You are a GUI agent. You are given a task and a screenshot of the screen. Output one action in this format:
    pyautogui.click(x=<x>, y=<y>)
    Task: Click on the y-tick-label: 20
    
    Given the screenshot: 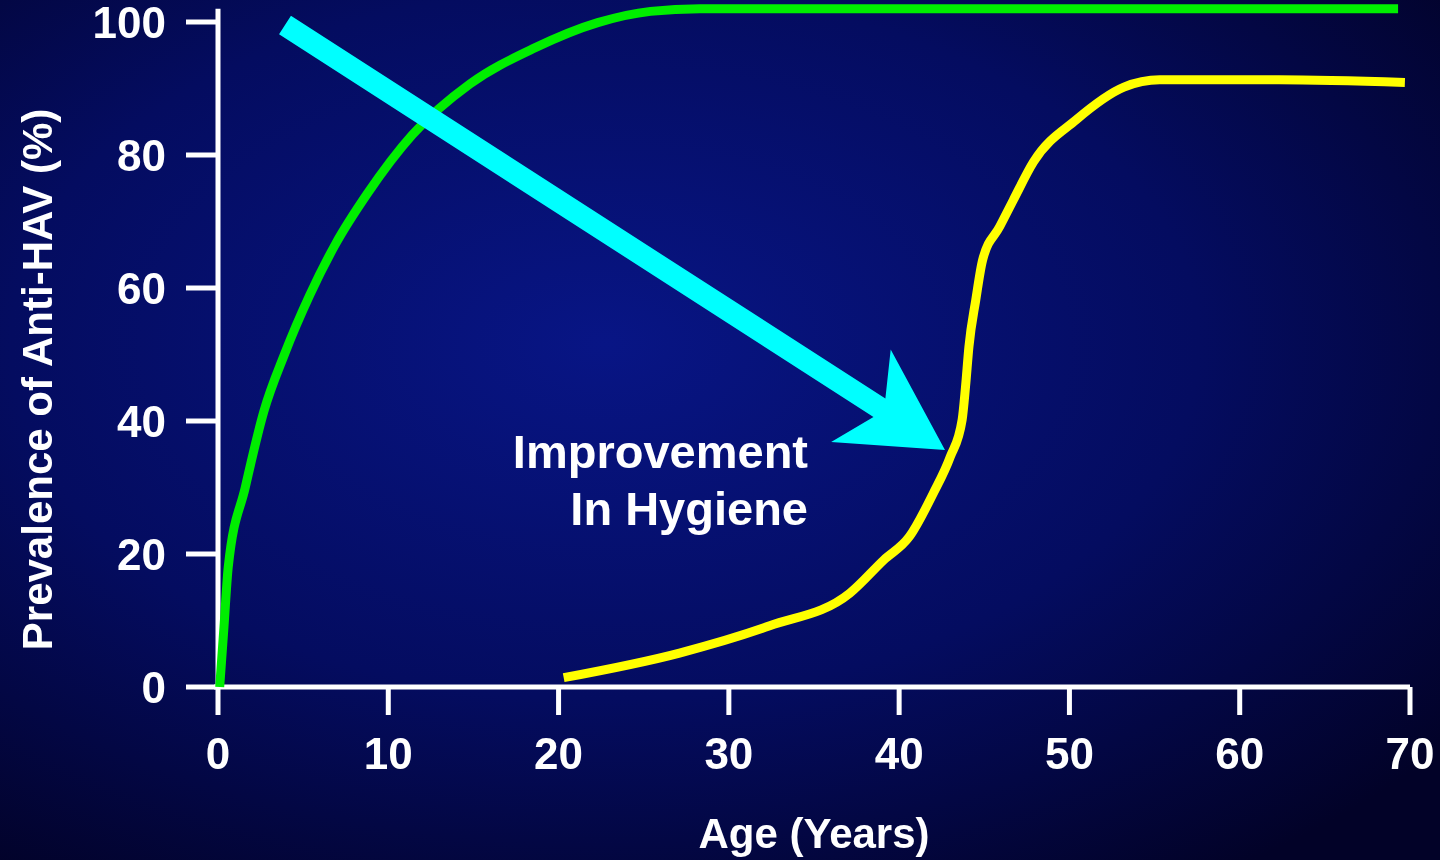 What is the action you would take?
    pyautogui.click(x=141, y=554)
    